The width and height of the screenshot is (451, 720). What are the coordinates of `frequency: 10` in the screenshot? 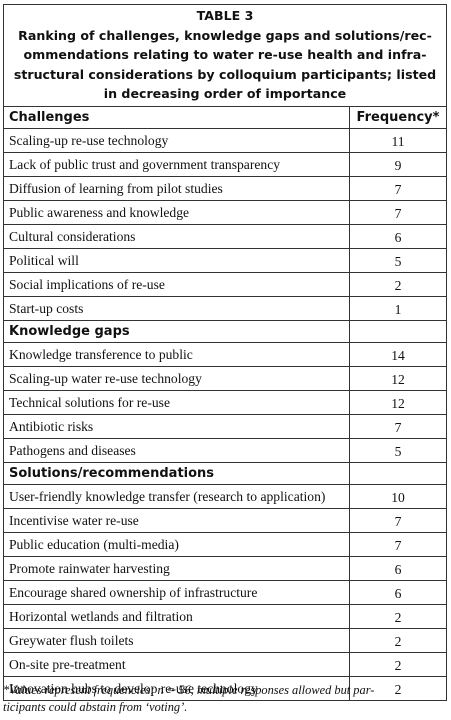 It's located at (398, 496).